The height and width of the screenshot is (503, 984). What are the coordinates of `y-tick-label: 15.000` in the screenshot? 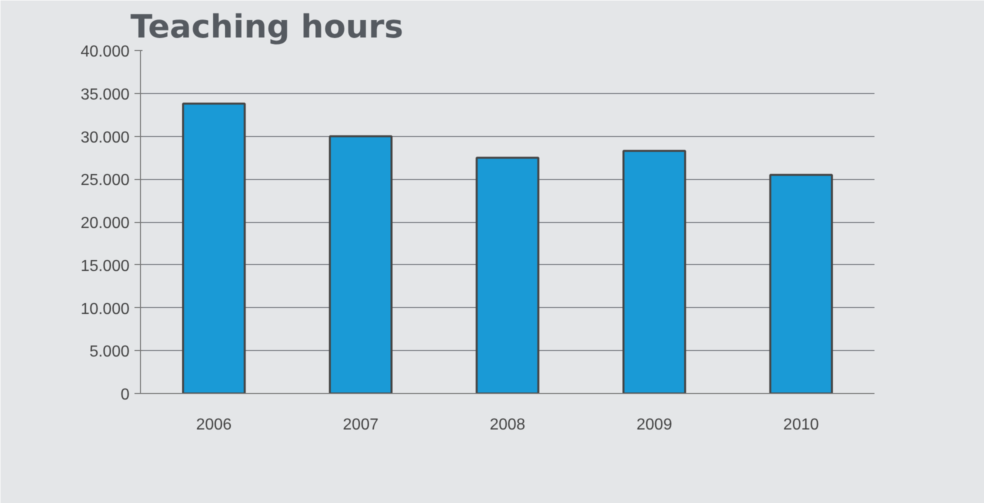 It's located at (105, 266).